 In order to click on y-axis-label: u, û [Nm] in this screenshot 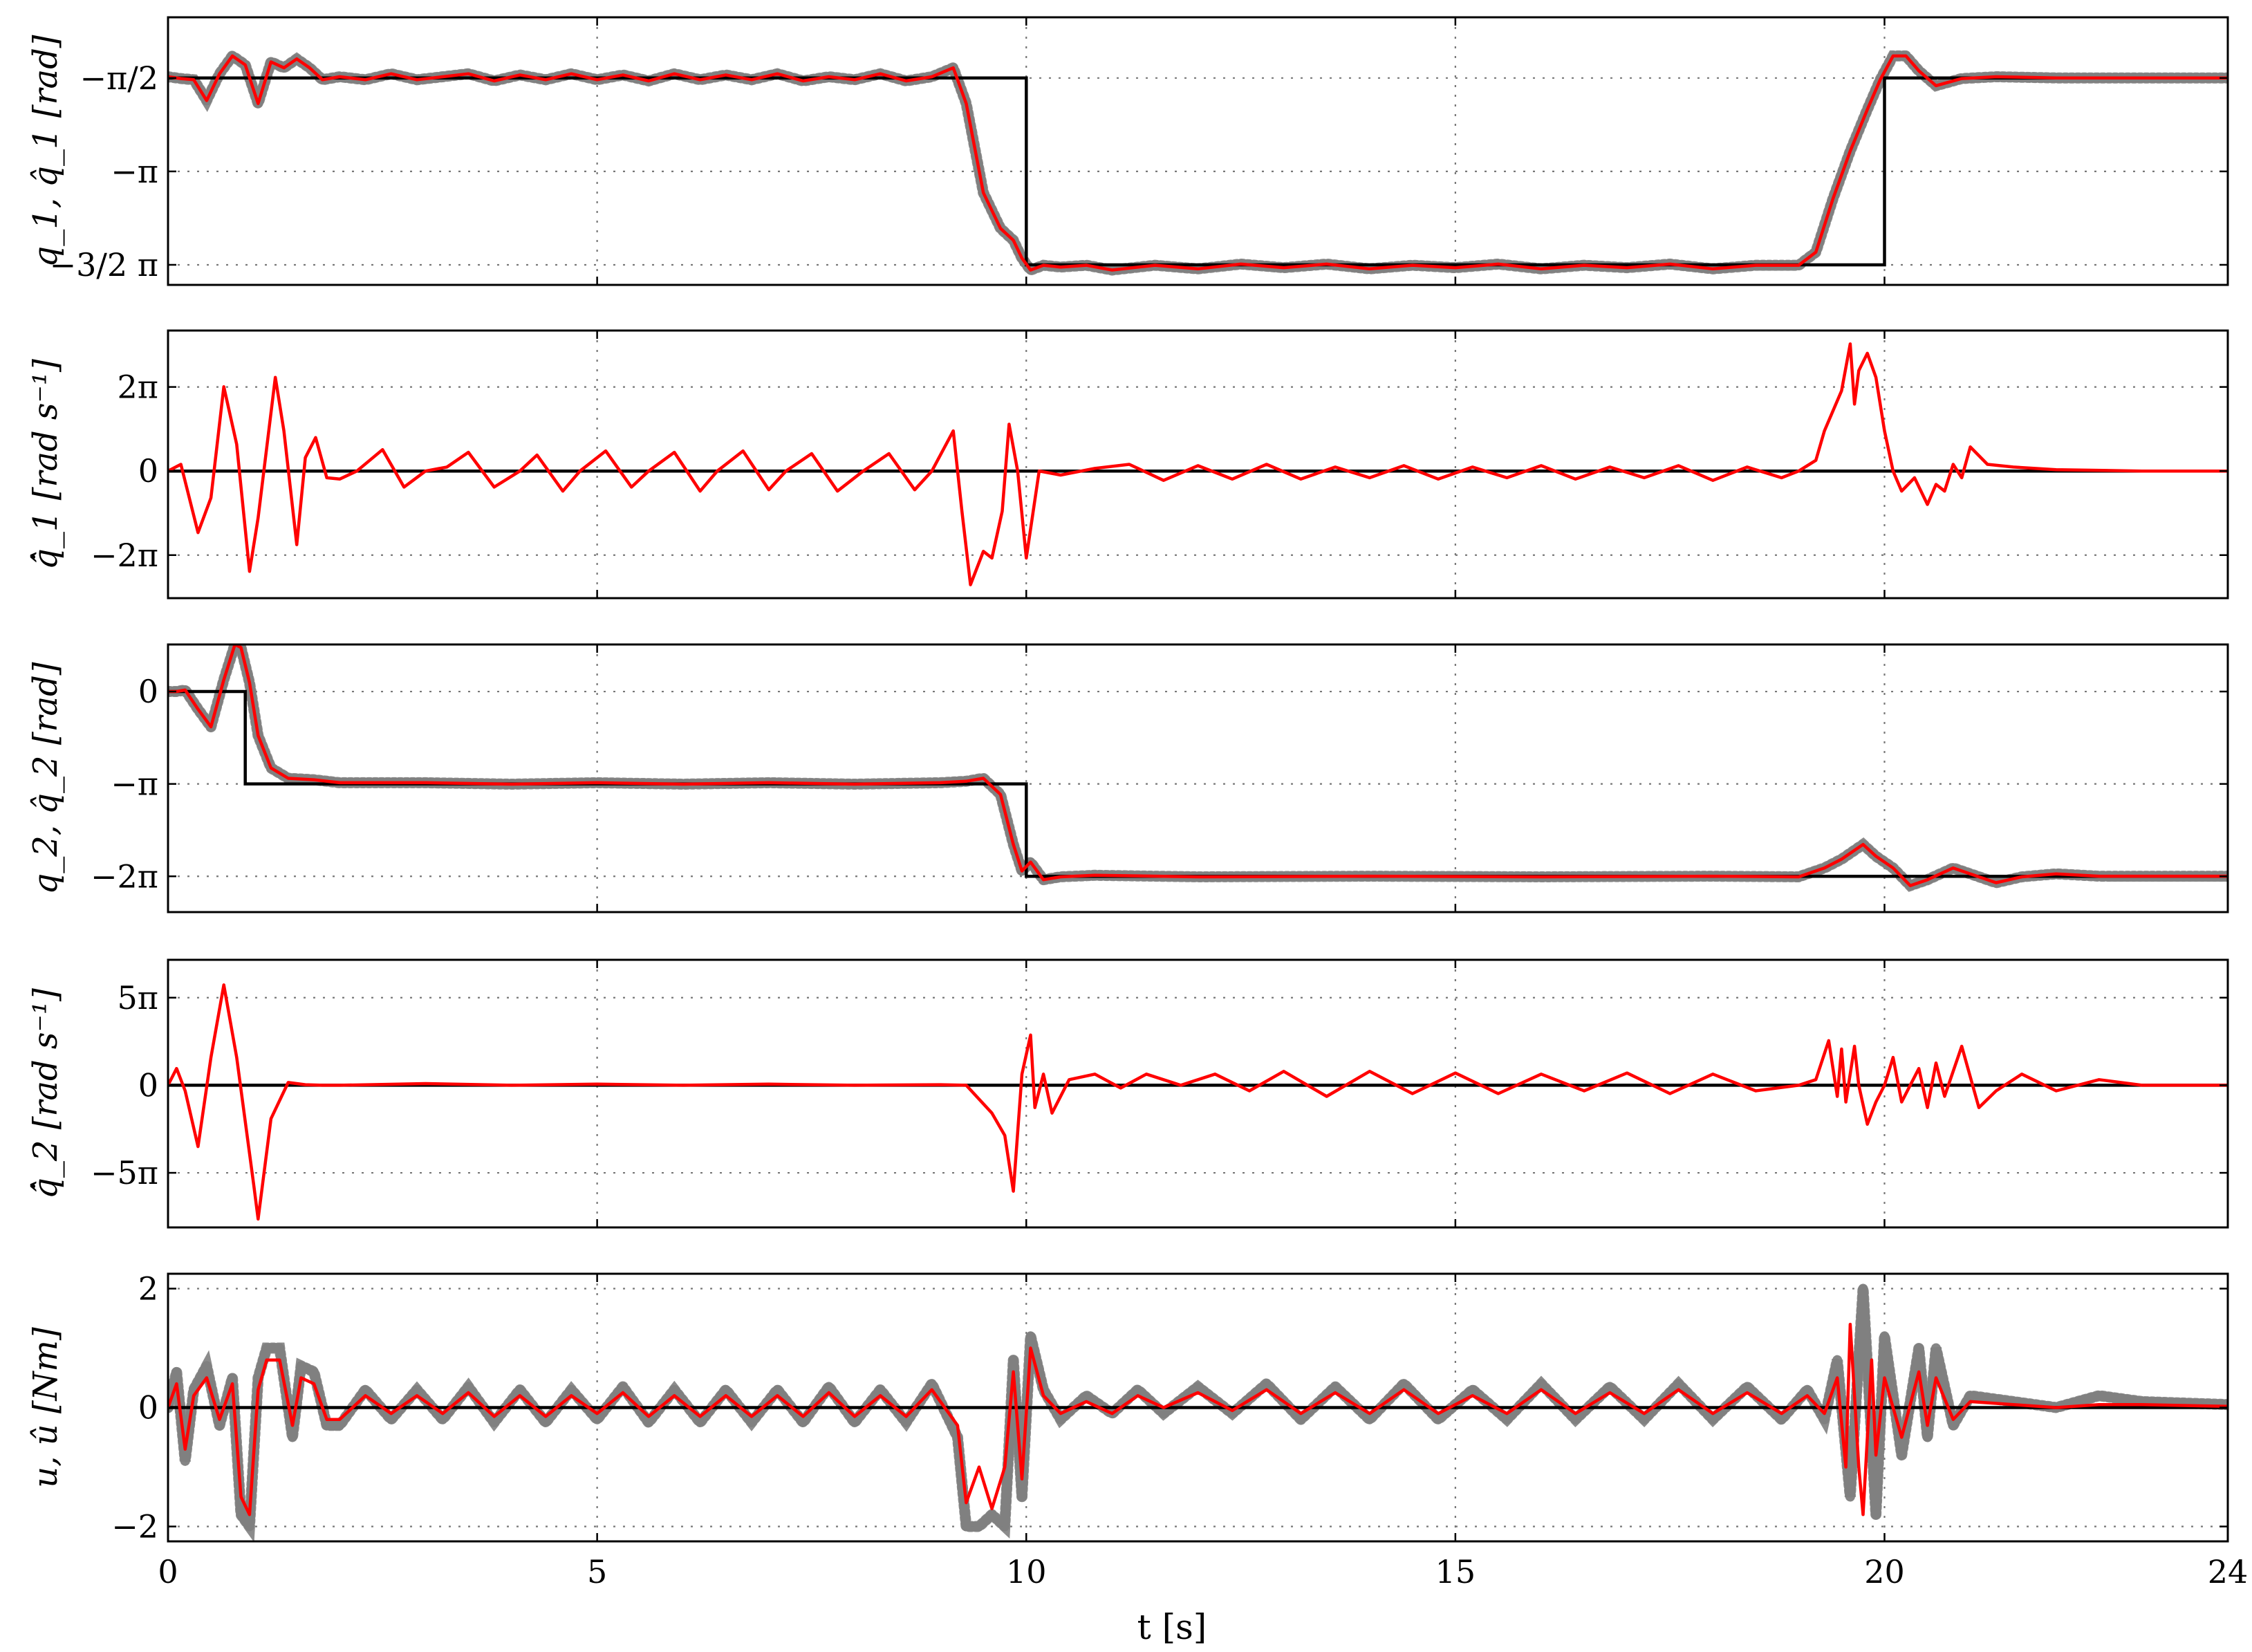, I will do `click(45, 1408)`.